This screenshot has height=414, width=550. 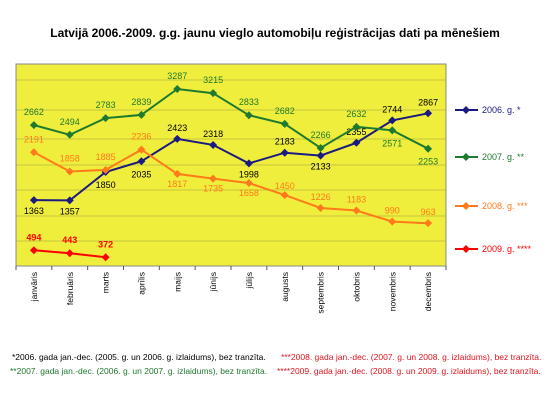 What do you see at coordinates (141, 102) in the screenshot?
I see `data-label-s2-3: 2839` at bounding box center [141, 102].